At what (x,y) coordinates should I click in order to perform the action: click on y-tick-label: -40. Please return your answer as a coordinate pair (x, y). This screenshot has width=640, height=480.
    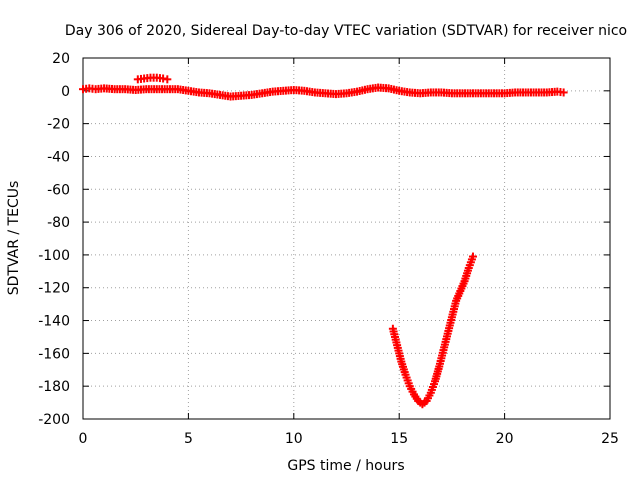
    Looking at the image, I should click on (58, 157).